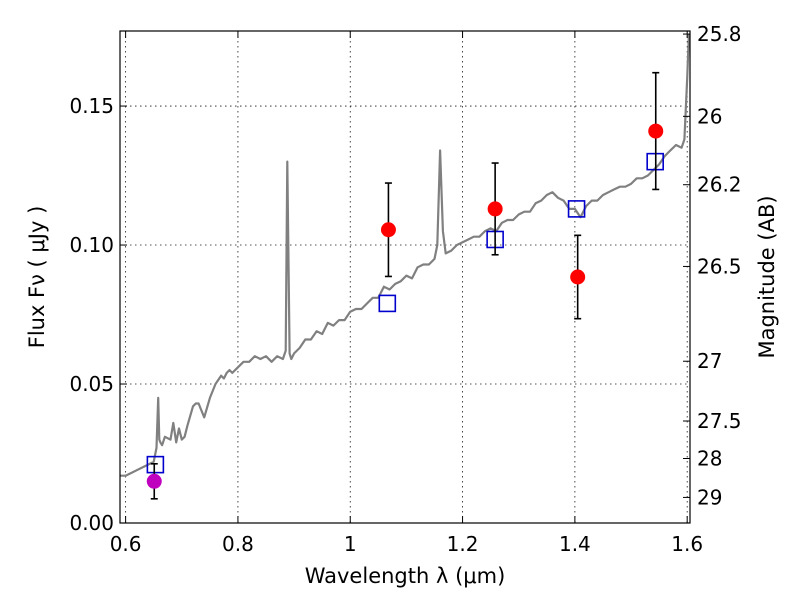  Describe the element at coordinates (37, 277) in the screenshot. I see `y-axis-label: Flux Fν ( μJy )` at that location.